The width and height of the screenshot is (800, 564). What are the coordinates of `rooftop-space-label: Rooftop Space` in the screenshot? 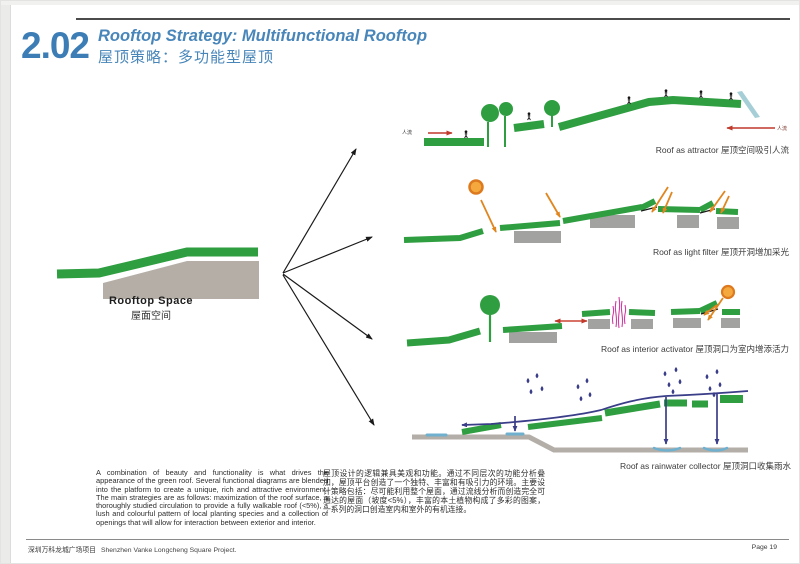 It's located at (151, 301).